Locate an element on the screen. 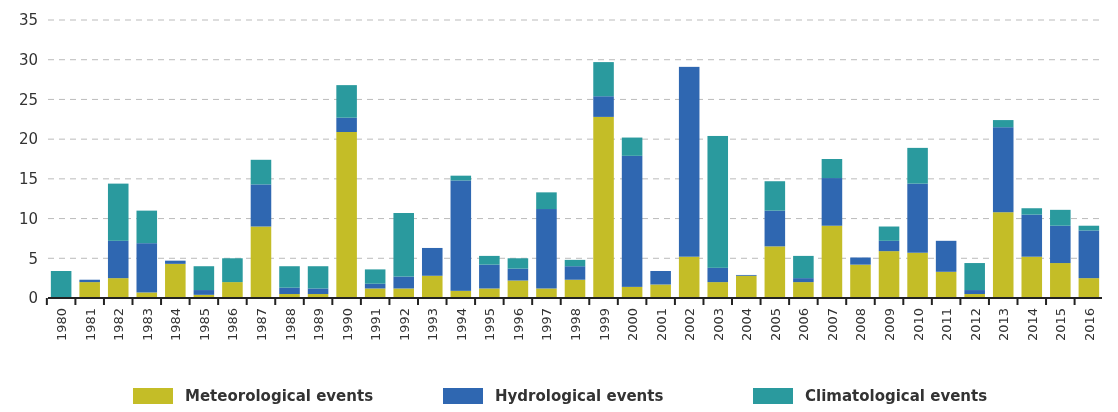  y-tick-label: 30 is located at coordinates (28, 59).